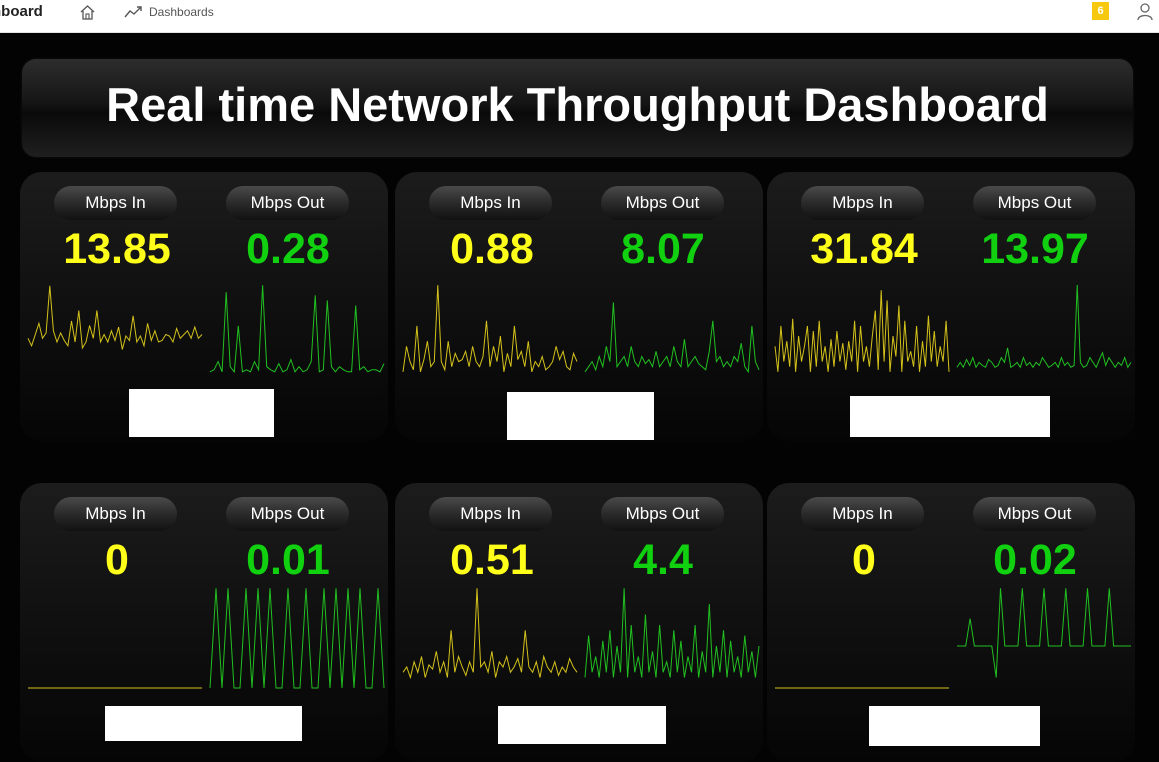  What do you see at coordinates (288, 560) in the screenshot?
I see `mbps-out-value: 0.01` at bounding box center [288, 560].